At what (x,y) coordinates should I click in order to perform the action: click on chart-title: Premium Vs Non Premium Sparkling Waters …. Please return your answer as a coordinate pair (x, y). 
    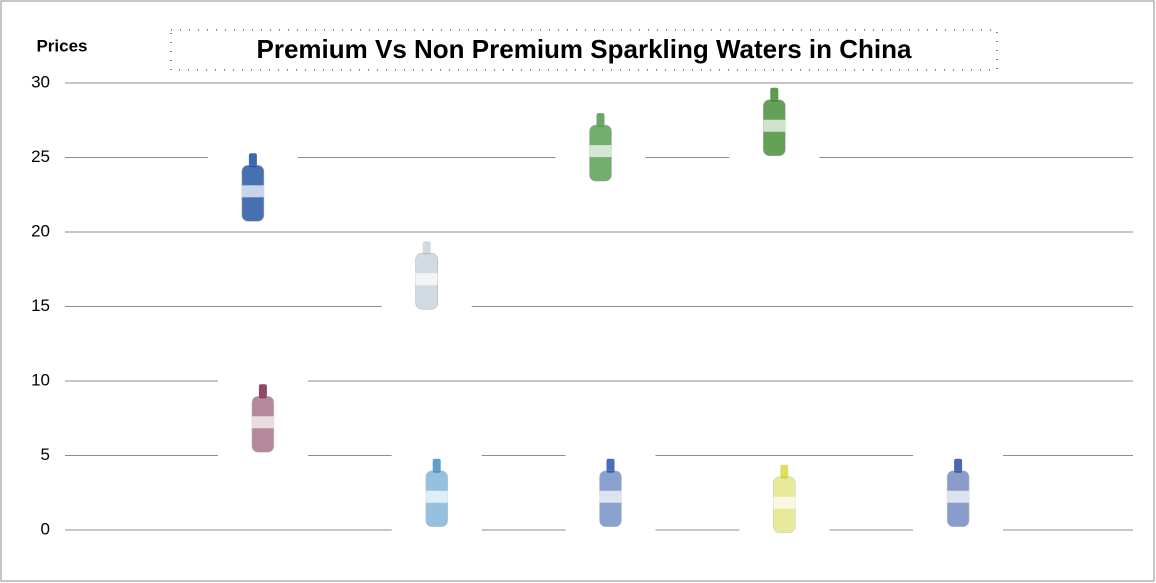
    Looking at the image, I should click on (585, 49).